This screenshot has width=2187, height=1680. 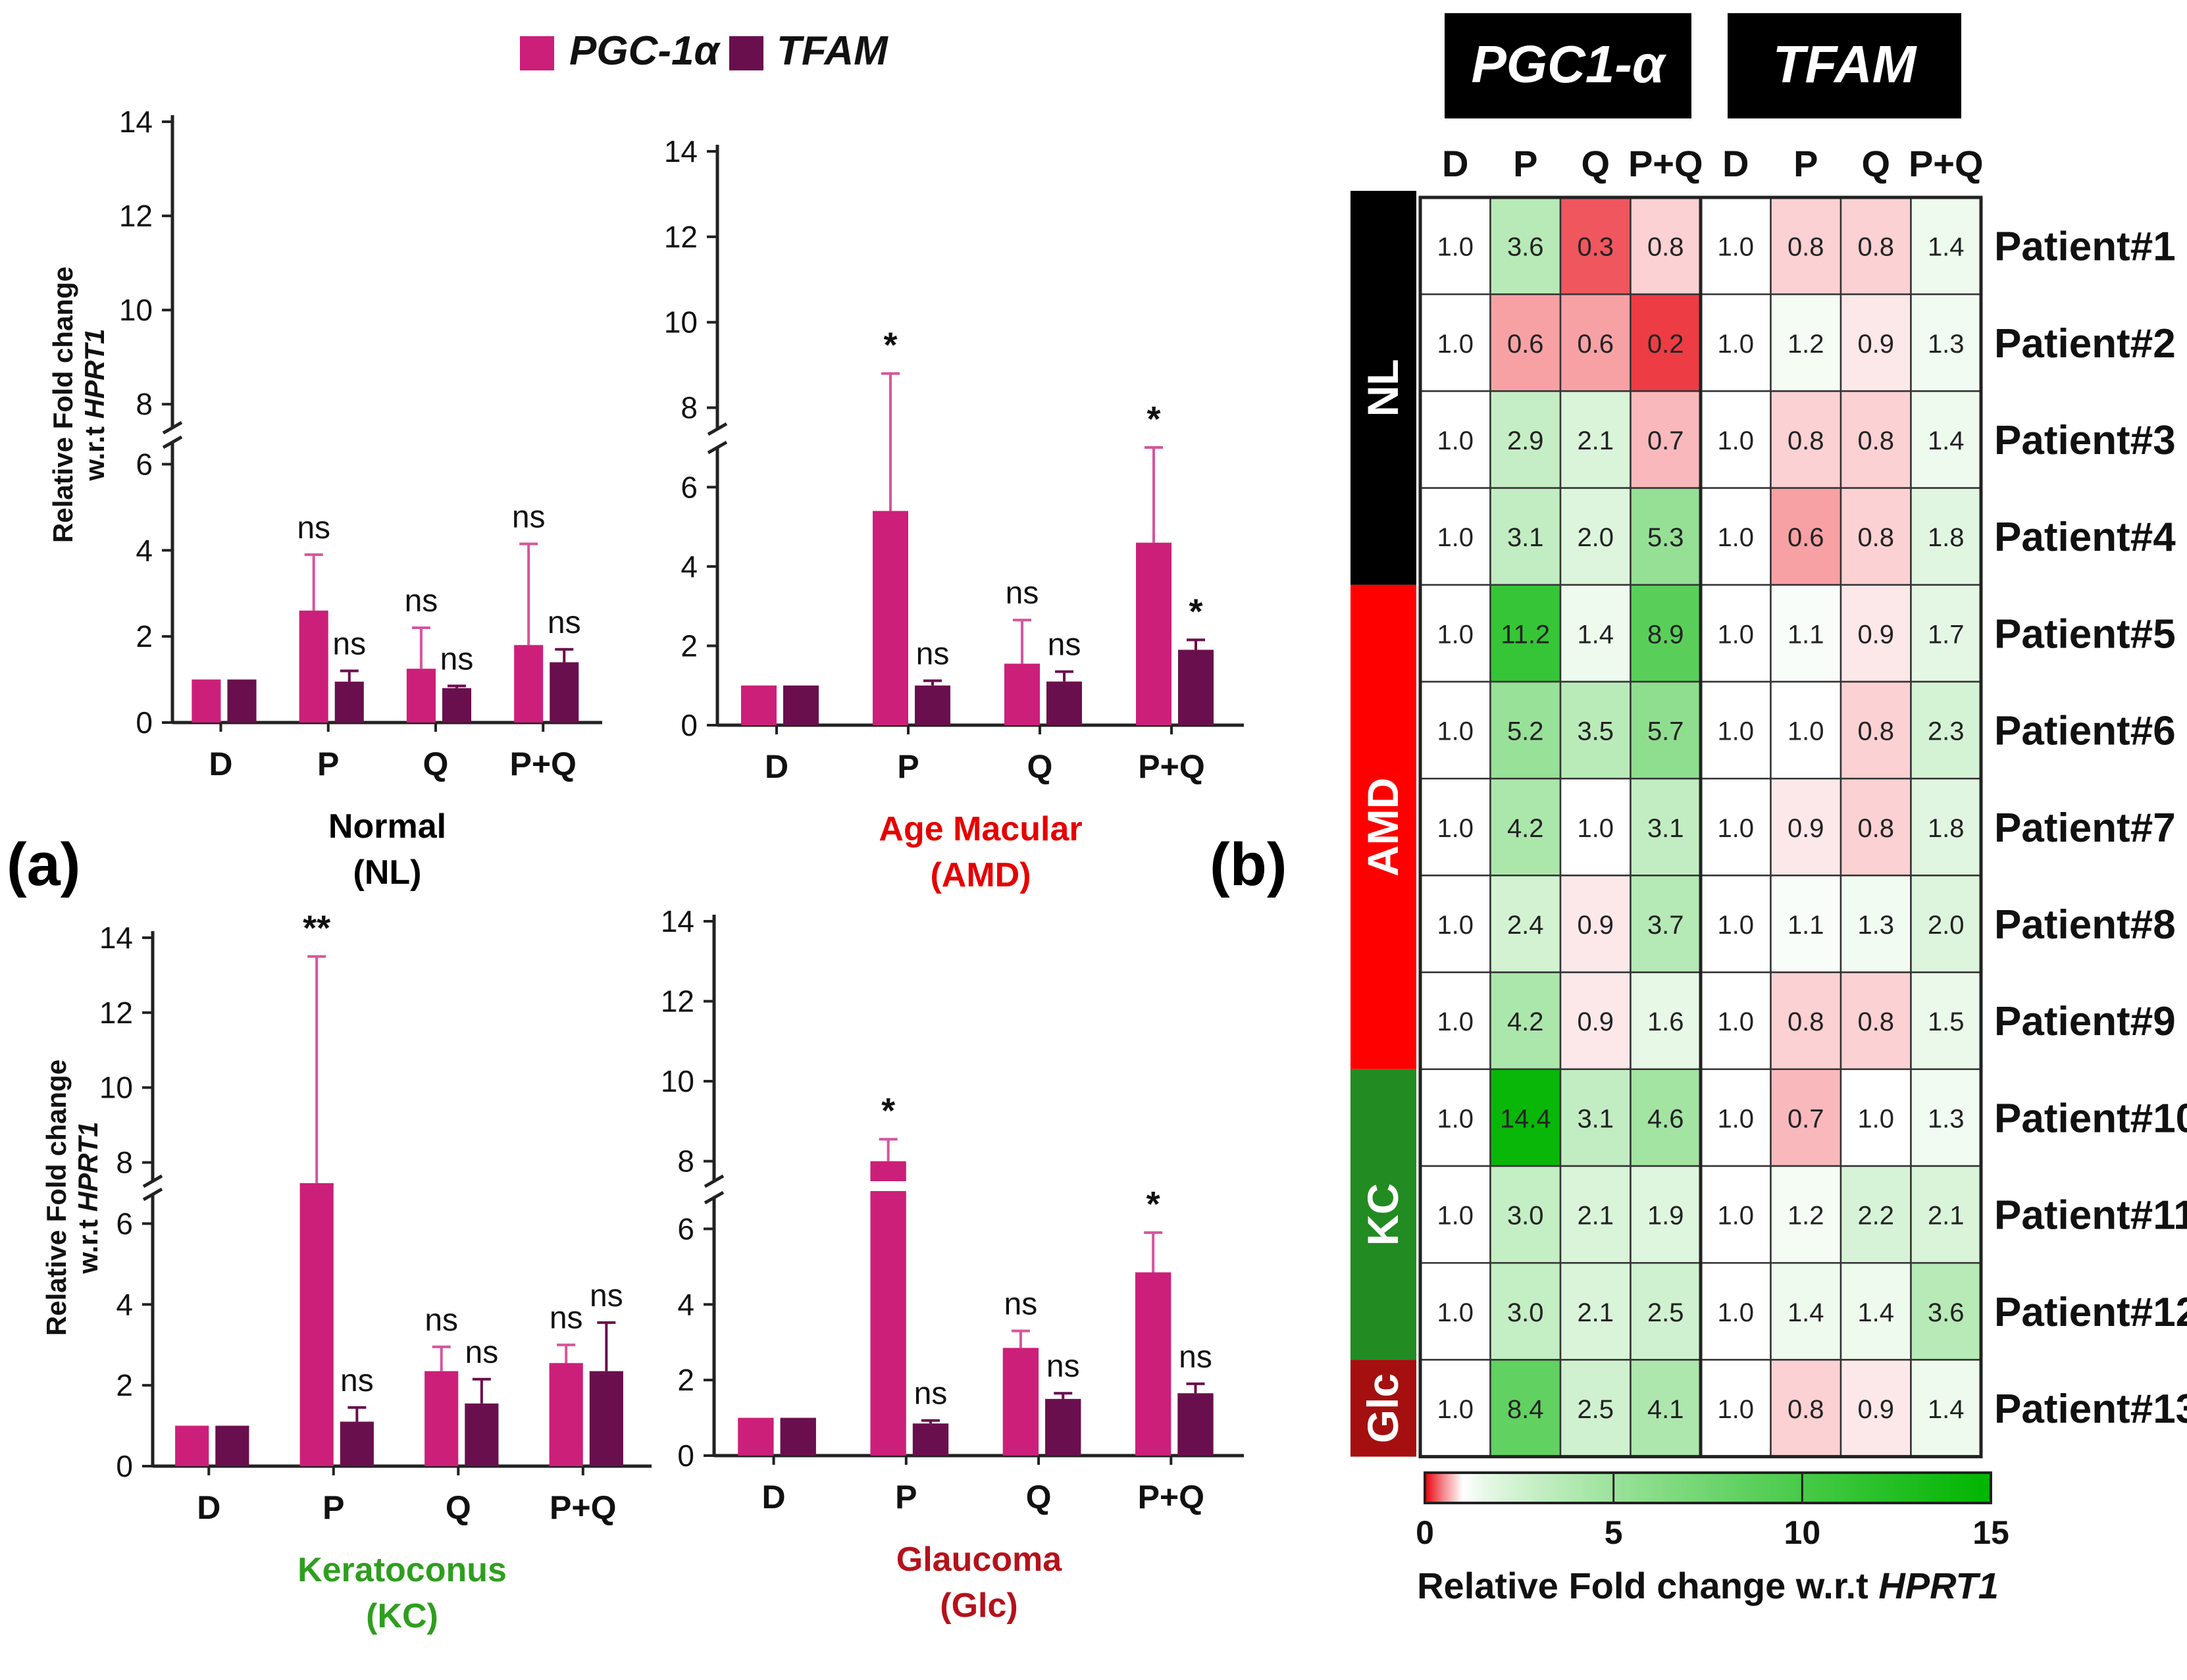 I want to click on chart-title: Normal, so click(x=387, y=826).